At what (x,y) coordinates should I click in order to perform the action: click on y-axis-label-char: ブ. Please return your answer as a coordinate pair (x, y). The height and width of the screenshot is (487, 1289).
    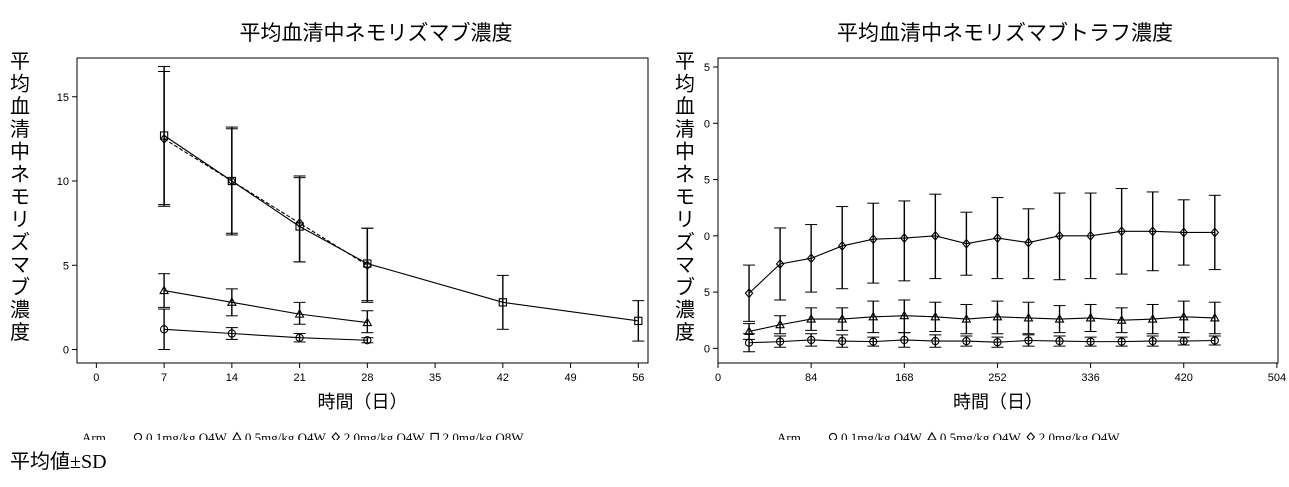
    Looking at the image, I should click on (20, 287).